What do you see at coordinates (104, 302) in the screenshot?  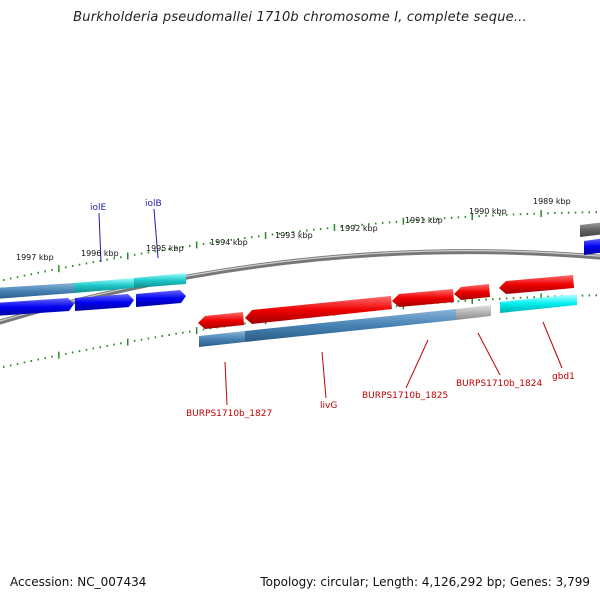 I see `gene-iolE` at bounding box center [104, 302].